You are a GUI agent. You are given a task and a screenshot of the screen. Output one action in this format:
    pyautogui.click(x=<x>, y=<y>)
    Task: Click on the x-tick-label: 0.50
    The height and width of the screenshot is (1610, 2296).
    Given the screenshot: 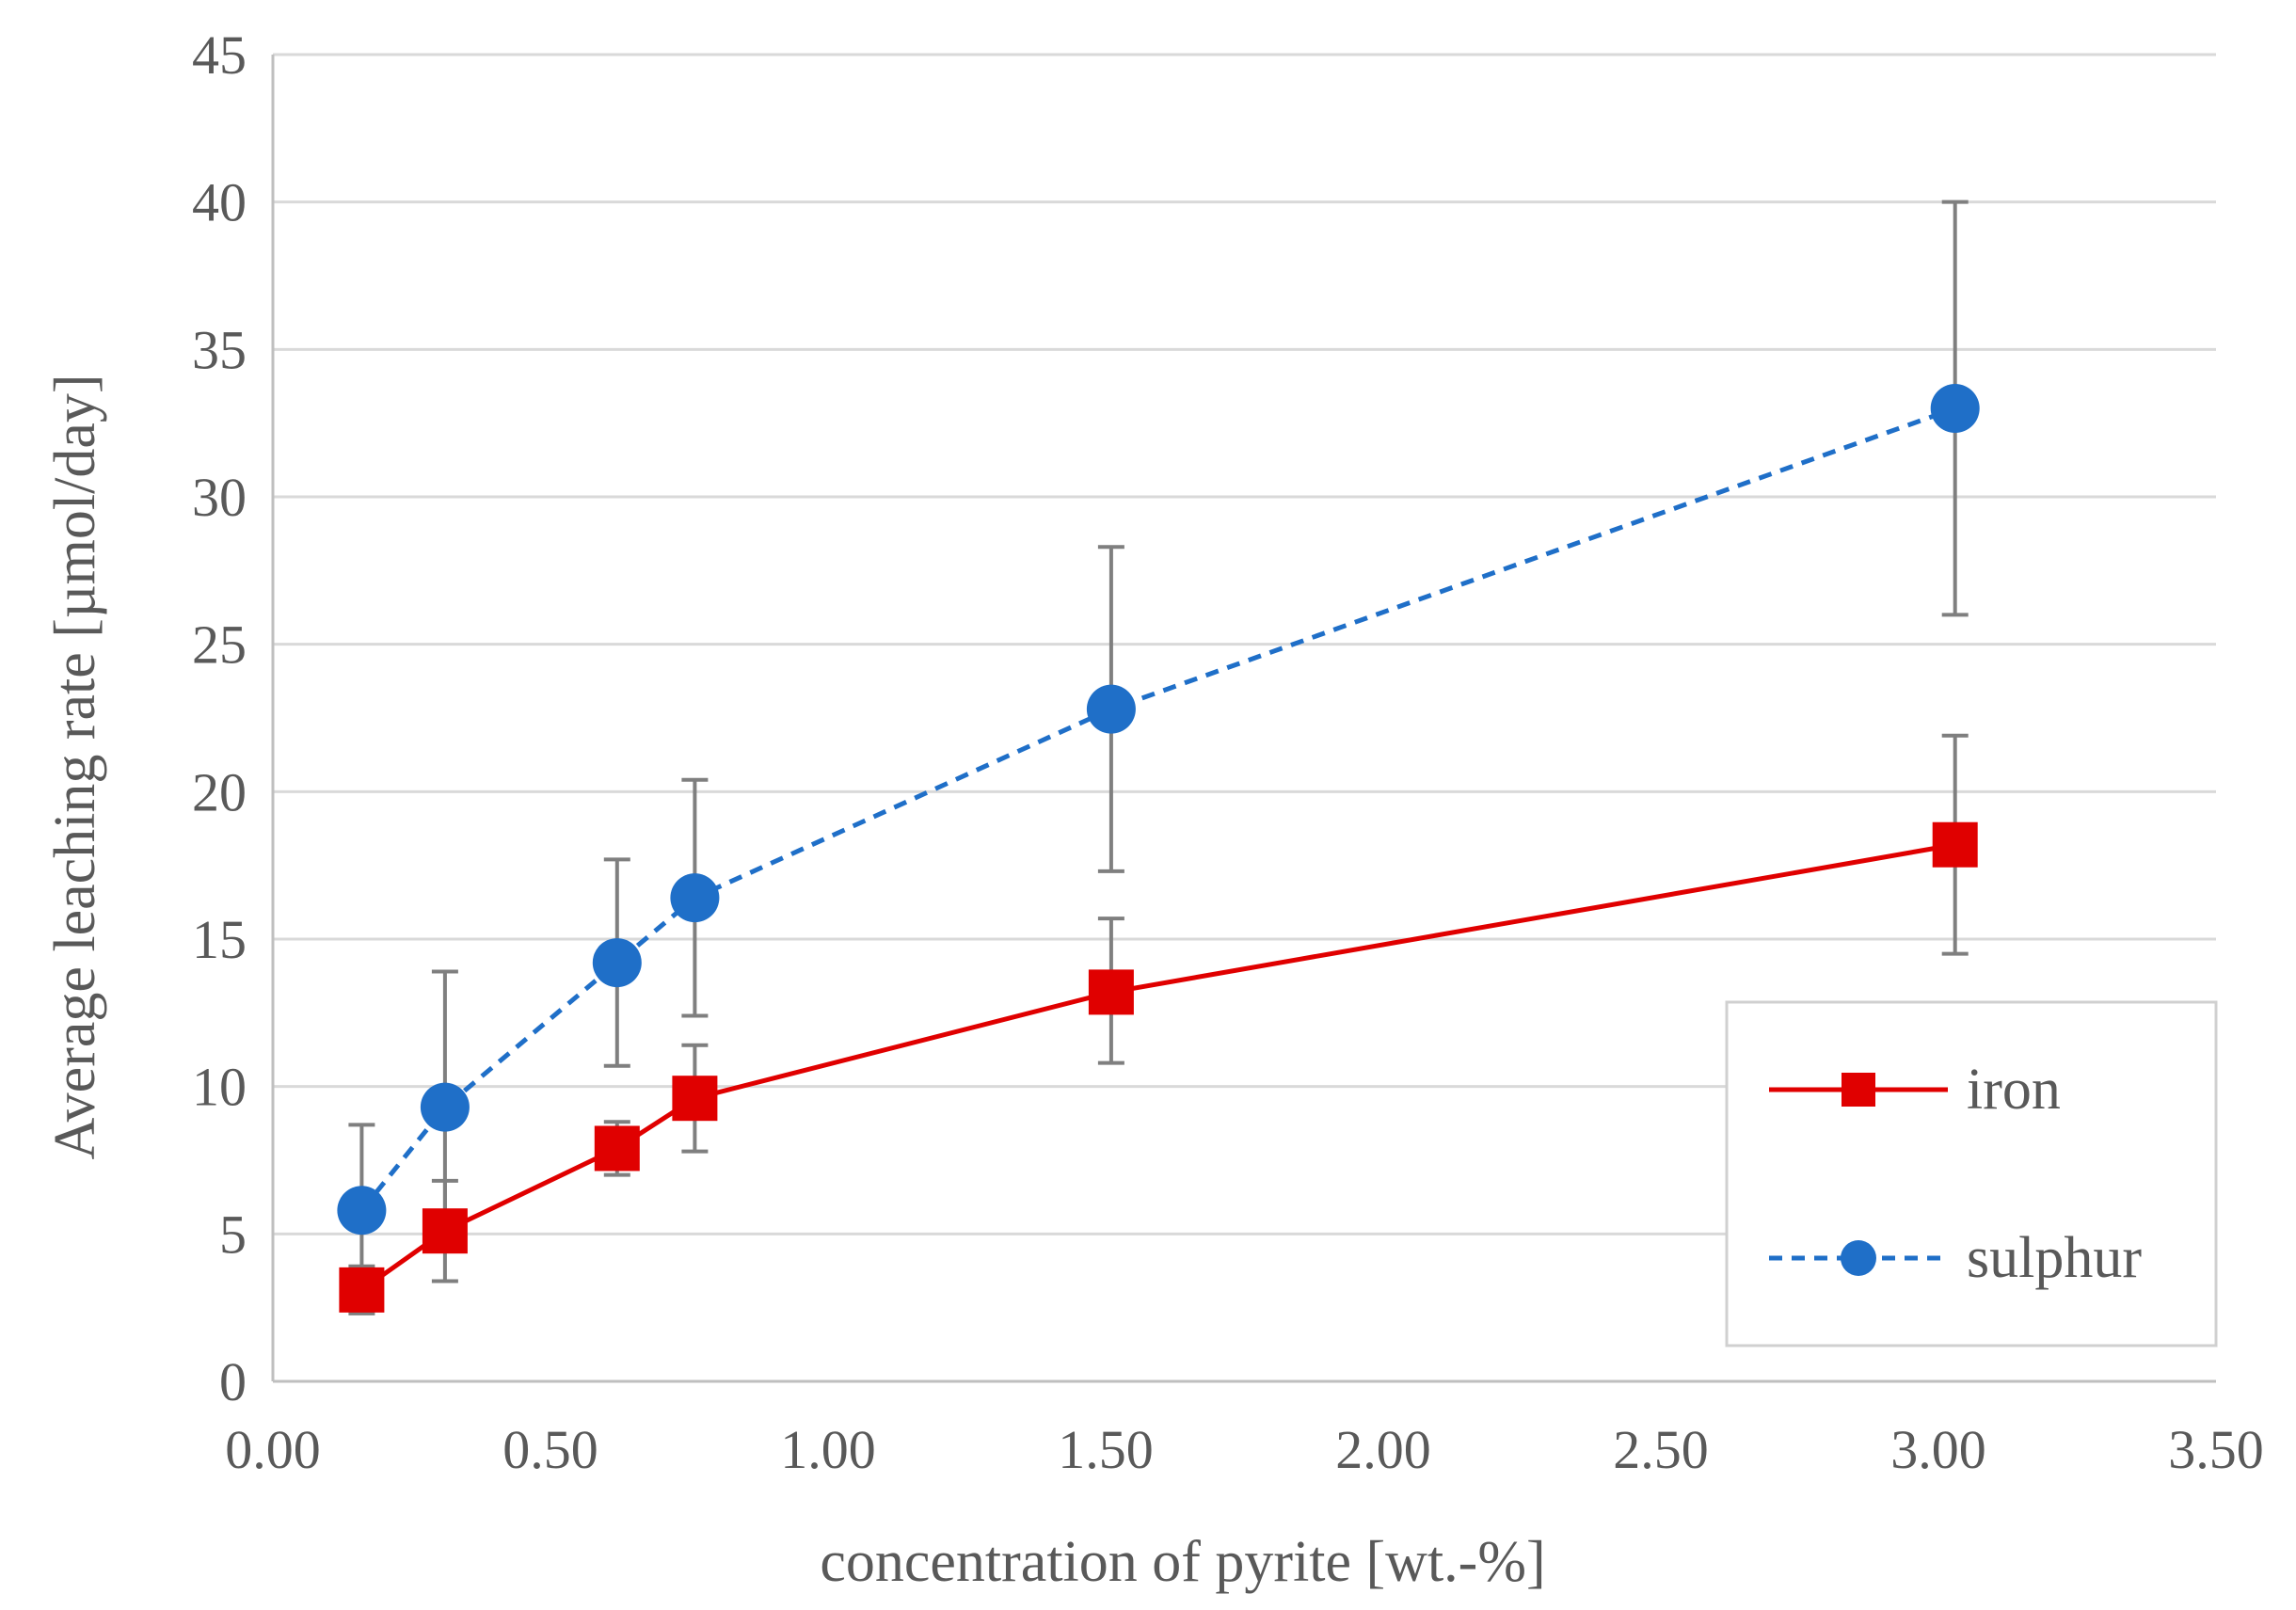 What is the action you would take?
    pyautogui.click(x=550, y=1449)
    